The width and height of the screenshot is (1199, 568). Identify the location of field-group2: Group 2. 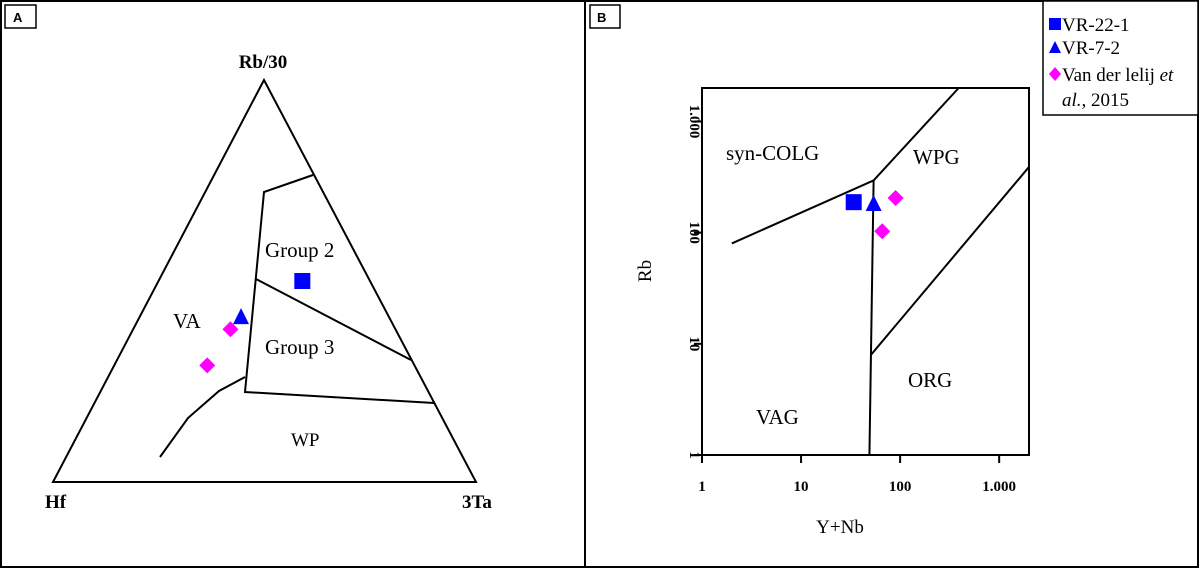
(299, 250).